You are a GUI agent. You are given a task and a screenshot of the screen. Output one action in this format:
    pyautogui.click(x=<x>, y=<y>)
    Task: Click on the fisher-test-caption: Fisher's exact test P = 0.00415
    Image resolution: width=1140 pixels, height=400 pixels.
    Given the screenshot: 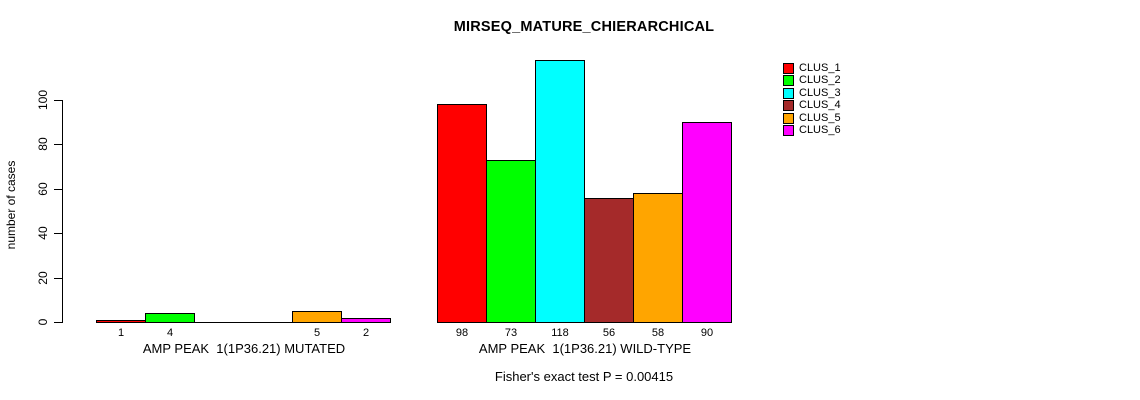 What is the action you would take?
    pyautogui.click(x=584, y=376)
    